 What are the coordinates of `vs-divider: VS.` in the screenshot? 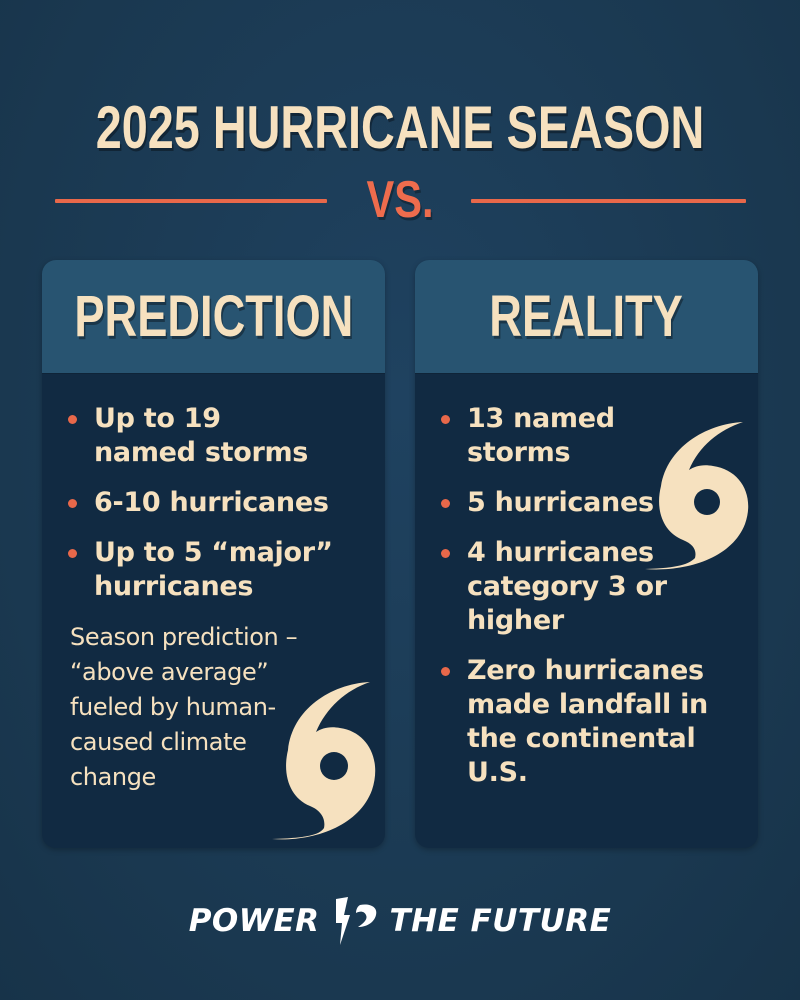 It's located at (400, 200).